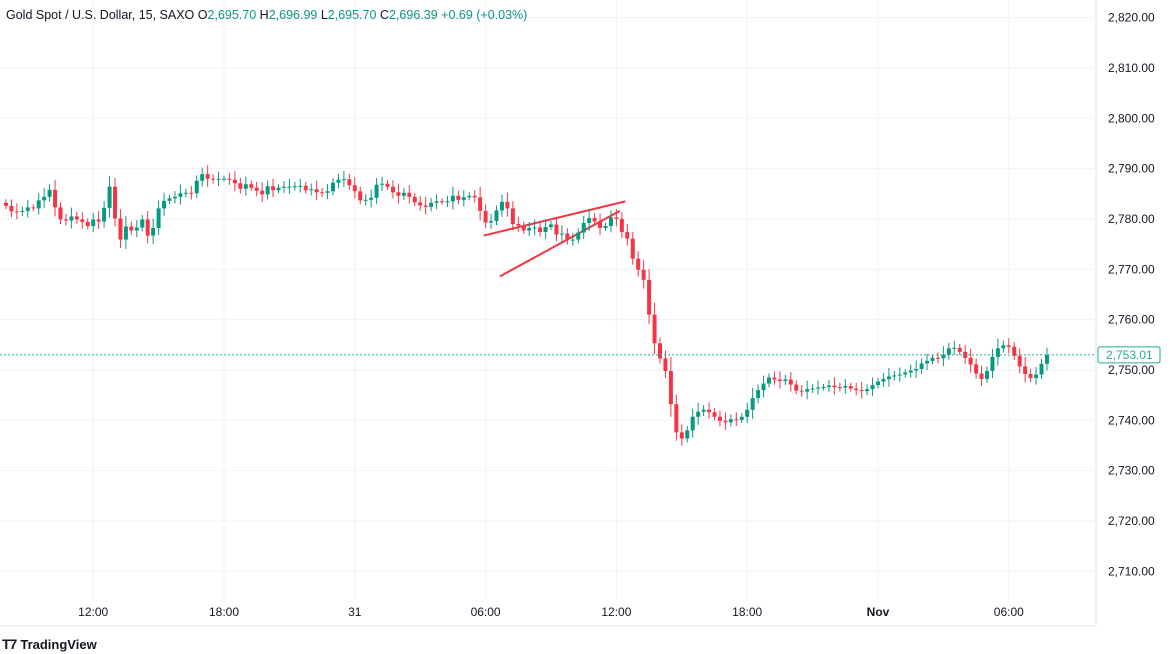 Image resolution: width=1170 pixels, height=654 pixels. Describe the element at coordinates (1131, 18) in the screenshot. I see `y-tick-label: 2,820.00` at that location.